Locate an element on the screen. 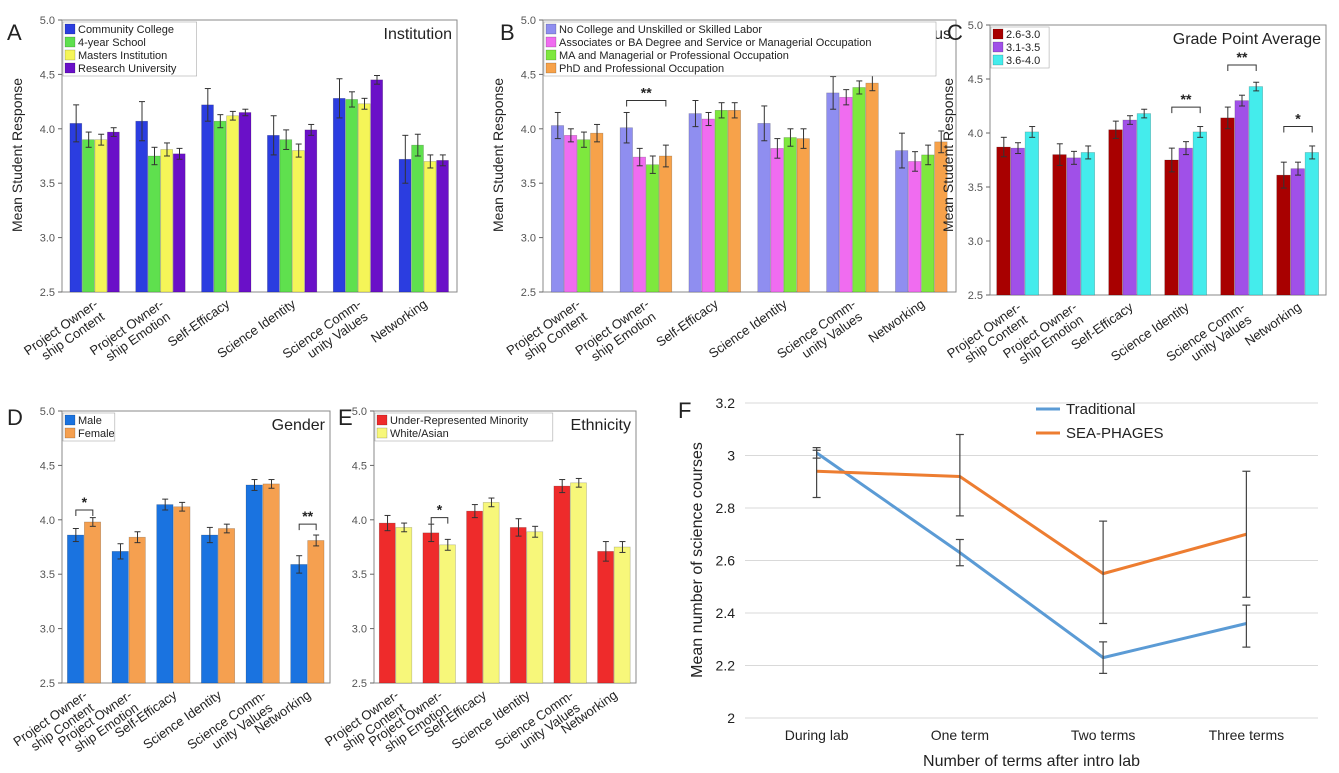 This screenshot has width=1339, height=773. legend-label: 4-year School is located at coordinates (112, 43).